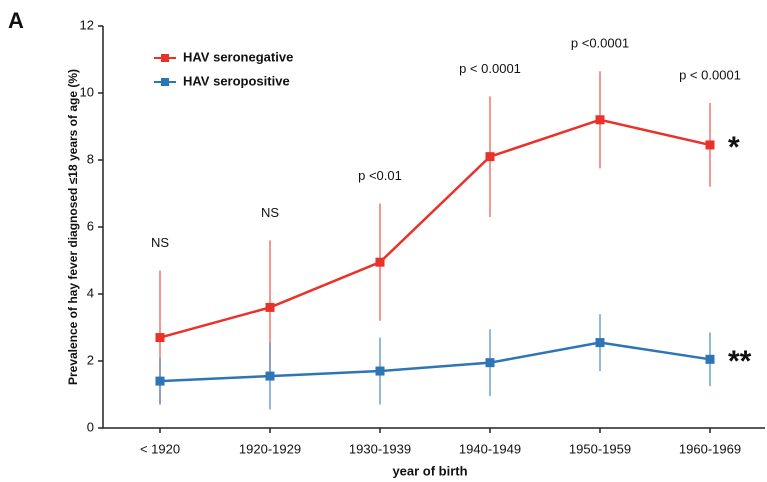  Describe the element at coordinates (90, 158) in the screenshot. I see `y-tick-label: 8` at that location.